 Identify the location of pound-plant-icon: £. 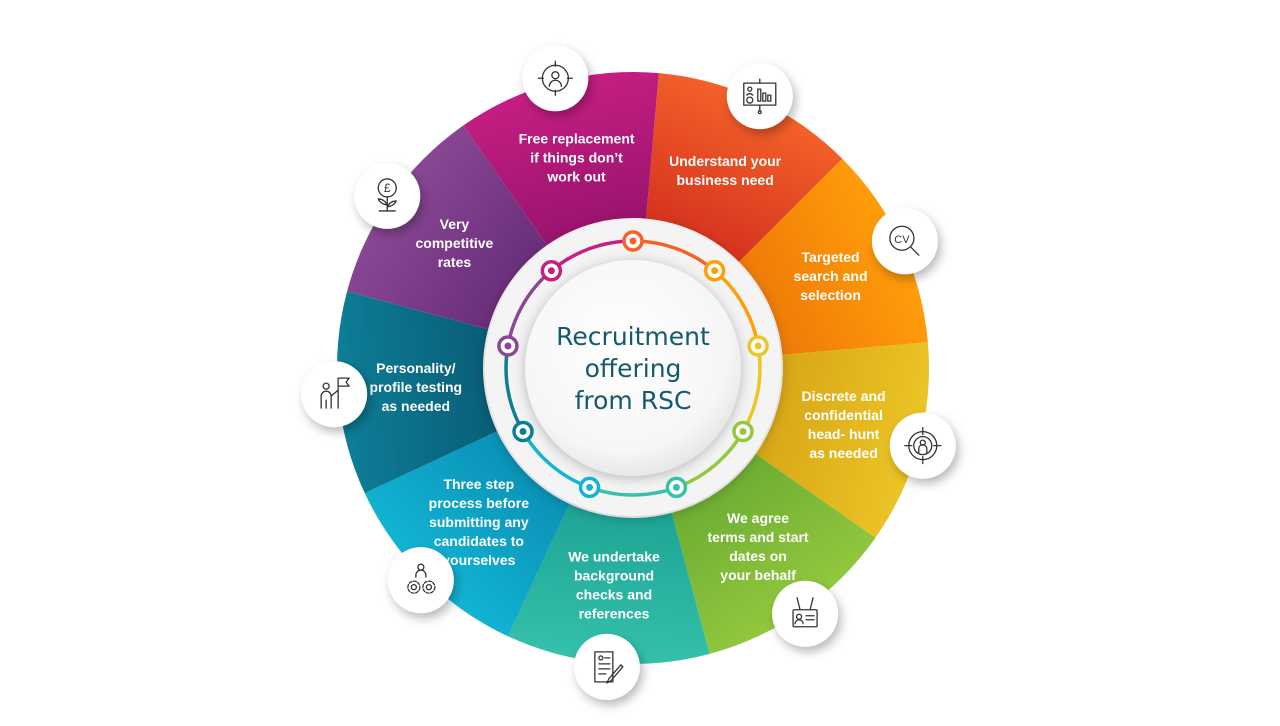
(387, 195).